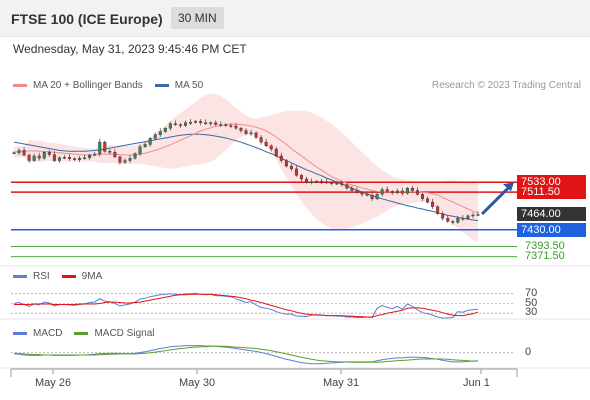  I want to click on x-tick-label: May 26, so click(53, 383).